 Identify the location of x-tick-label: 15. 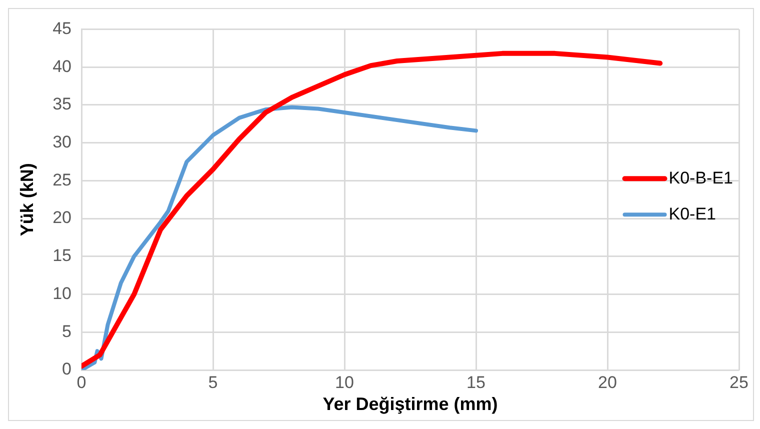
(476, 382).